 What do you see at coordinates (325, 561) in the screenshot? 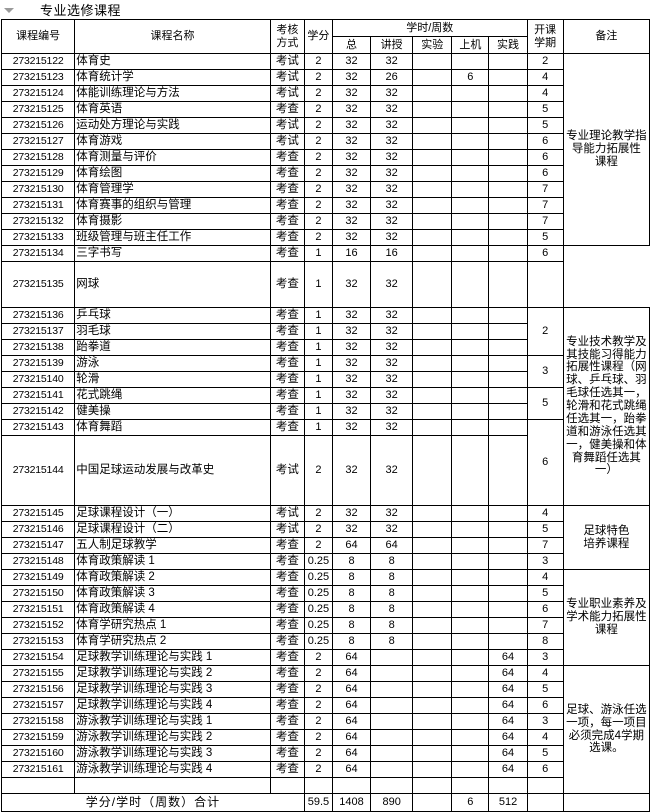
I see `table-row: 273215148 体育政策解读 1 考查 0.25 8 8 3` at bounding box center [325, 561].